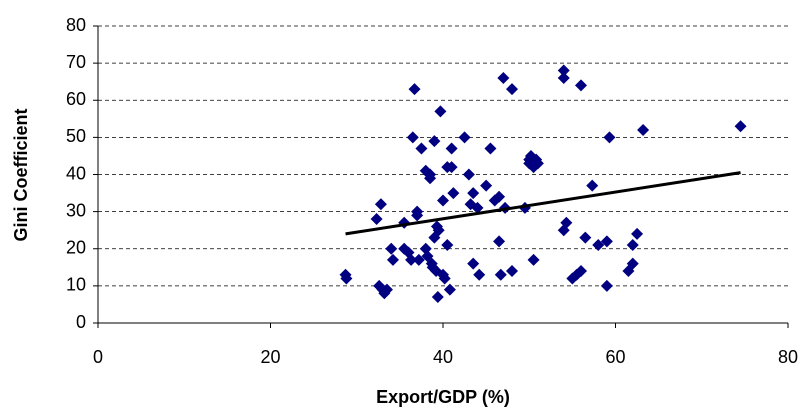  What do you see at coordinates (788, 357) in the screenshot?
I see `x-tick-label: 80` at bounding box center [788, 357].